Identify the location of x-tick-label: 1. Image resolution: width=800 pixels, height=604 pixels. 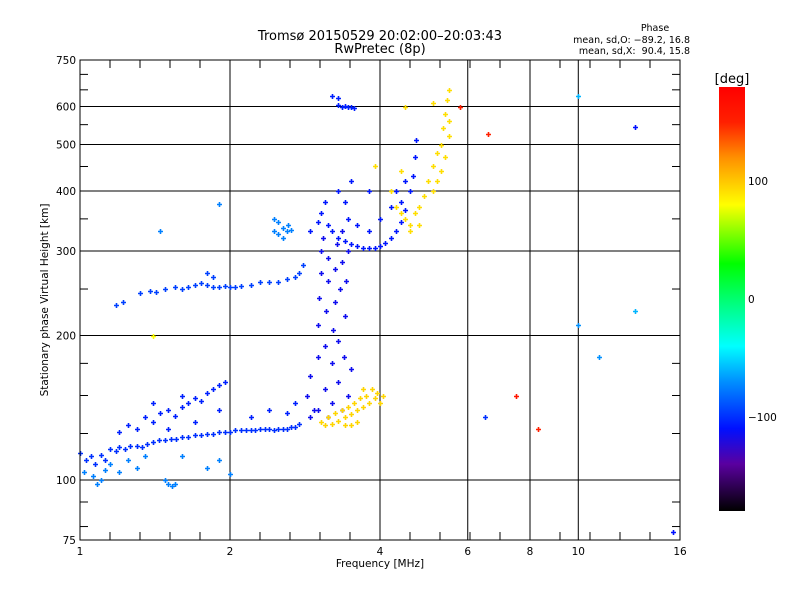
(80, 552).